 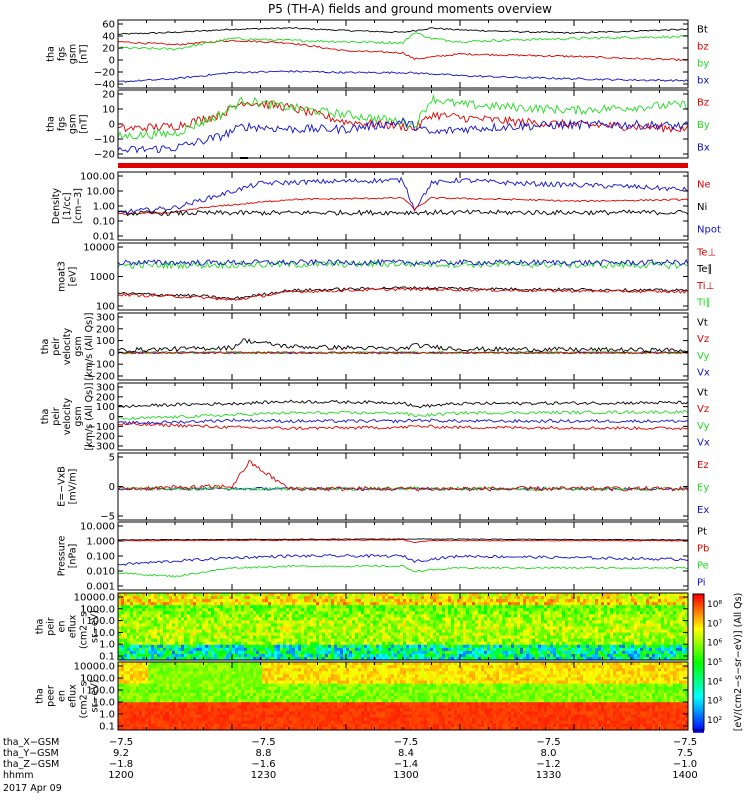 What do you see at coordinates (703, 64) in the screenshot?
I see `legend-entry: by` at bounding box center [703, 64].